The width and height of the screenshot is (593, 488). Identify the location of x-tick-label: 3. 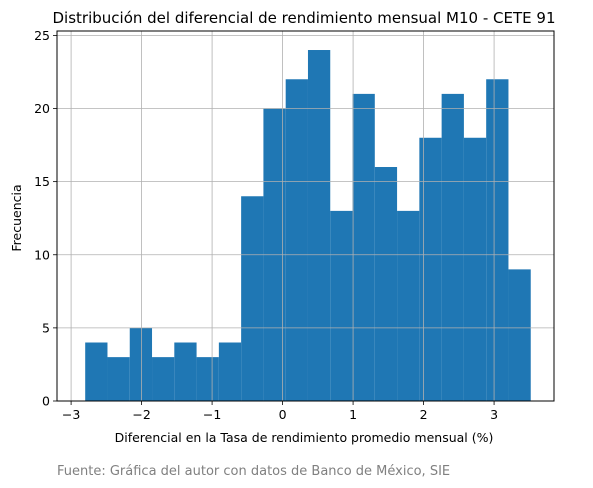
(494, 414).